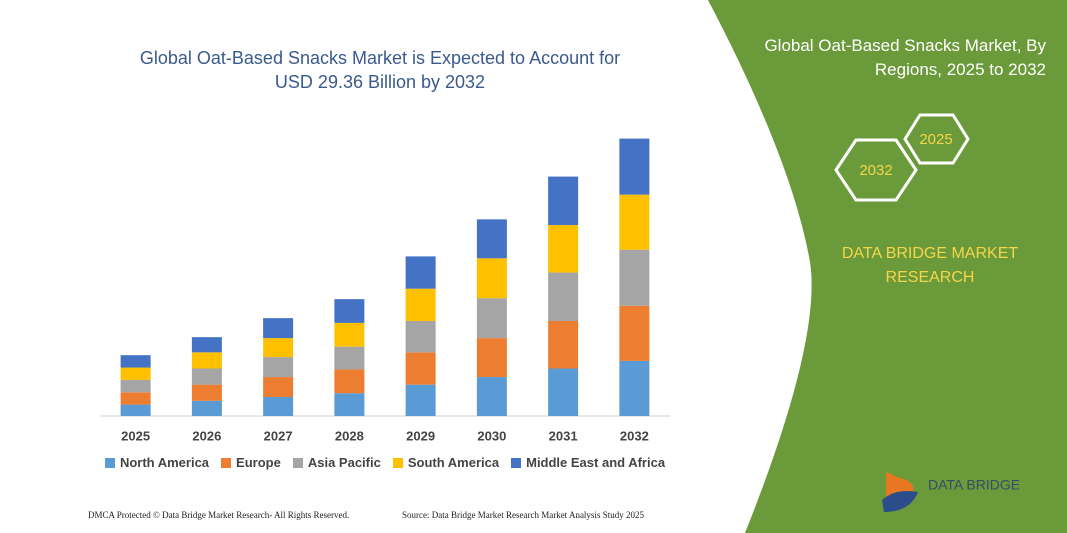  What do you see at coordinates (164, 462) in the screenshot?
I see `legend-label: North America` at bounding box center [164, 462].